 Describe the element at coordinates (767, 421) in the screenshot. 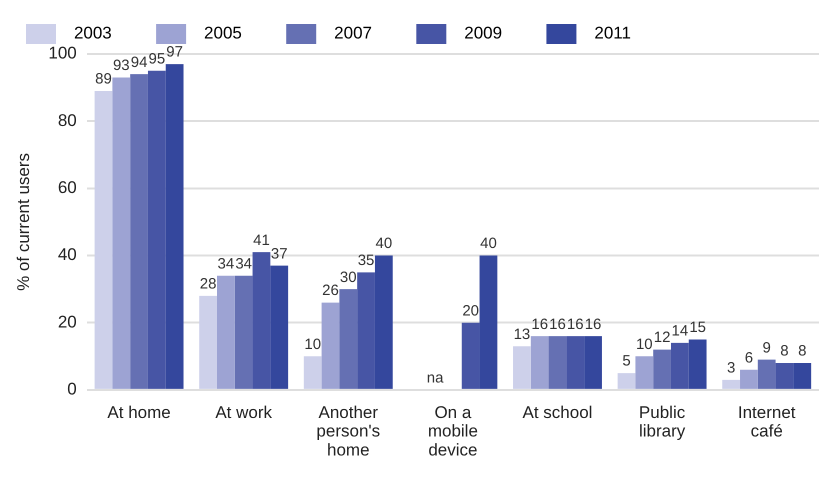

I see `x-tick-label: Internet café` at that location.